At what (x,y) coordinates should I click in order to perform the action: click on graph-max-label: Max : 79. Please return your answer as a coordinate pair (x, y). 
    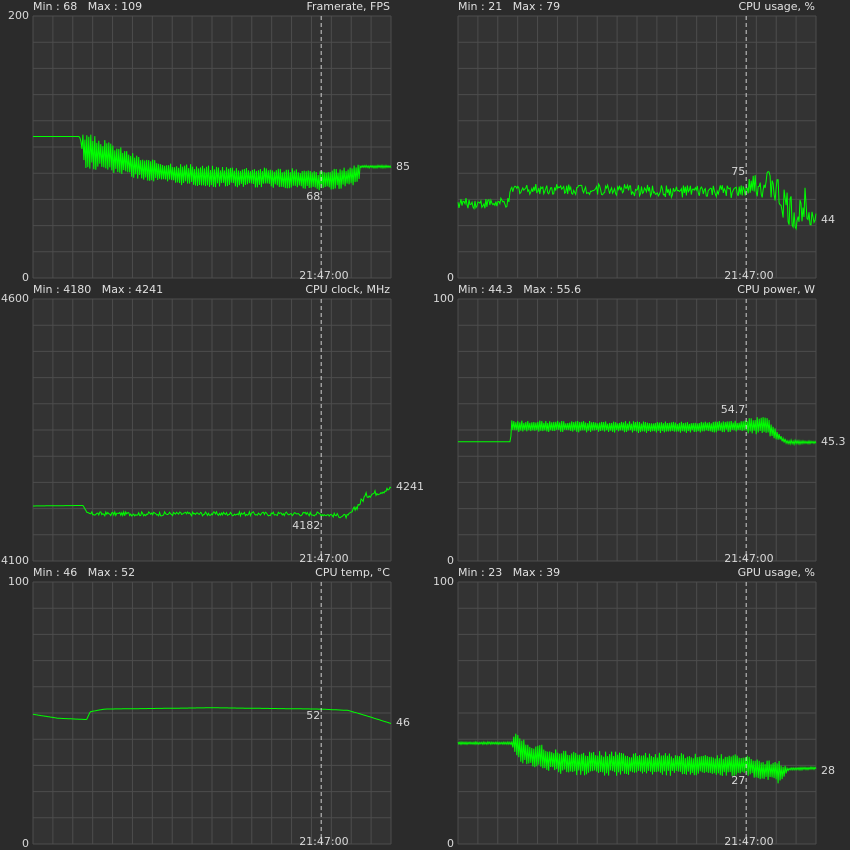
    Looking at the image, I should click on (536, 6).